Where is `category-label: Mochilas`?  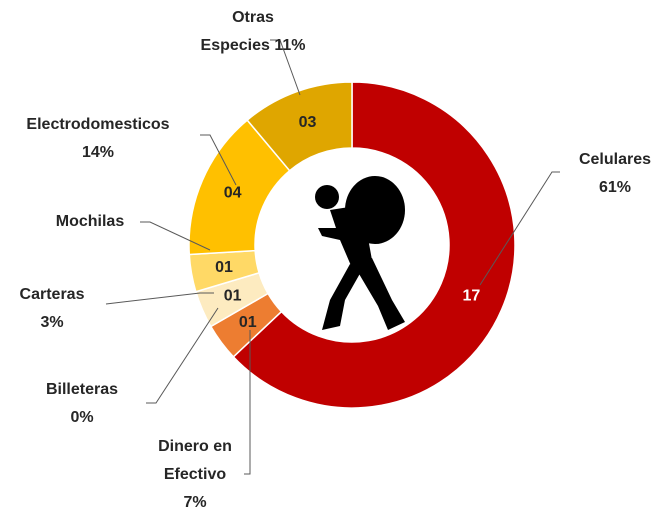 category-label: Mochilas is located at coordinates (90, 221).